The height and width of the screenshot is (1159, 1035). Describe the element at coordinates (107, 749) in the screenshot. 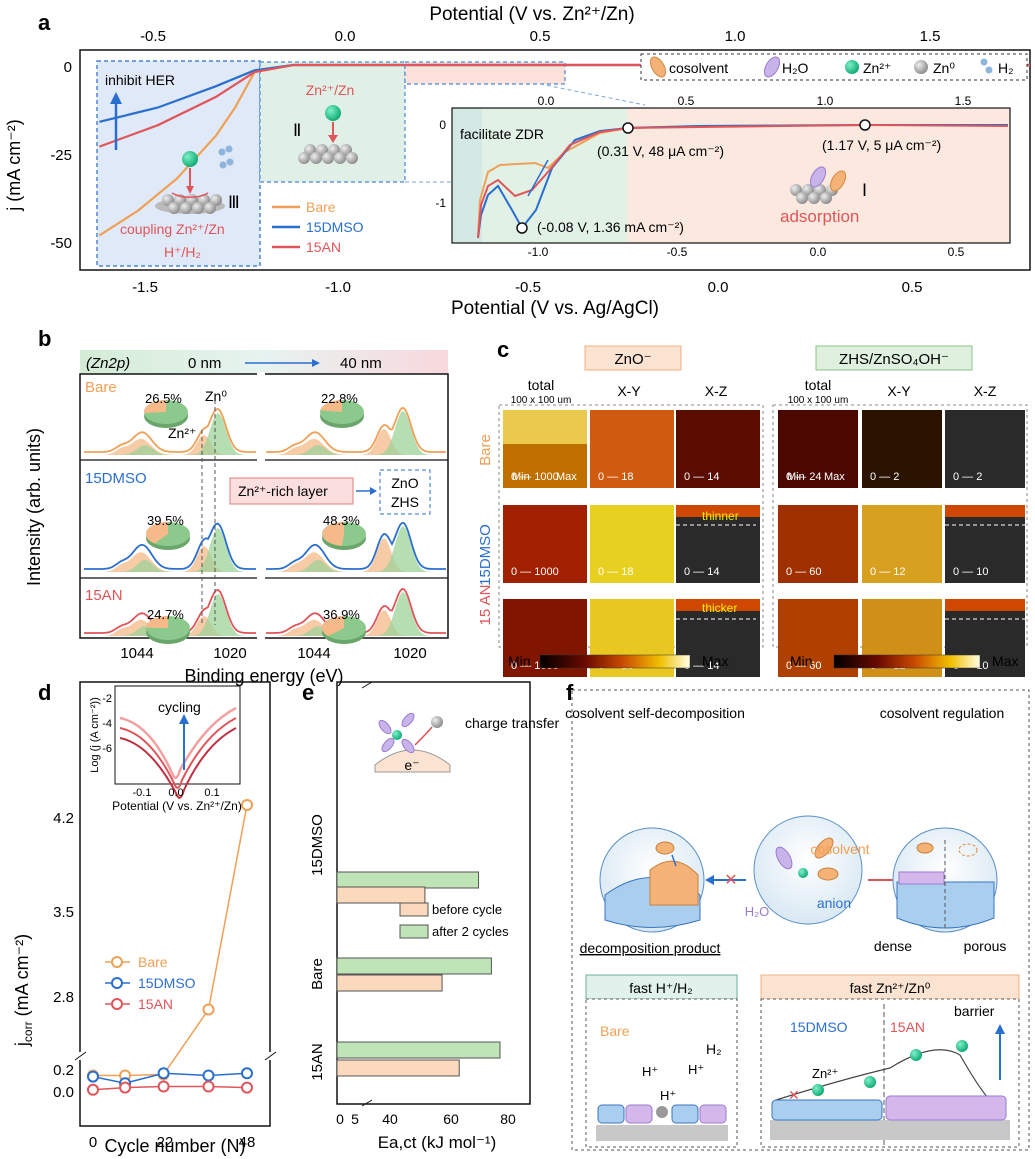

I see `d-inset-y-tick: -6` at that location.